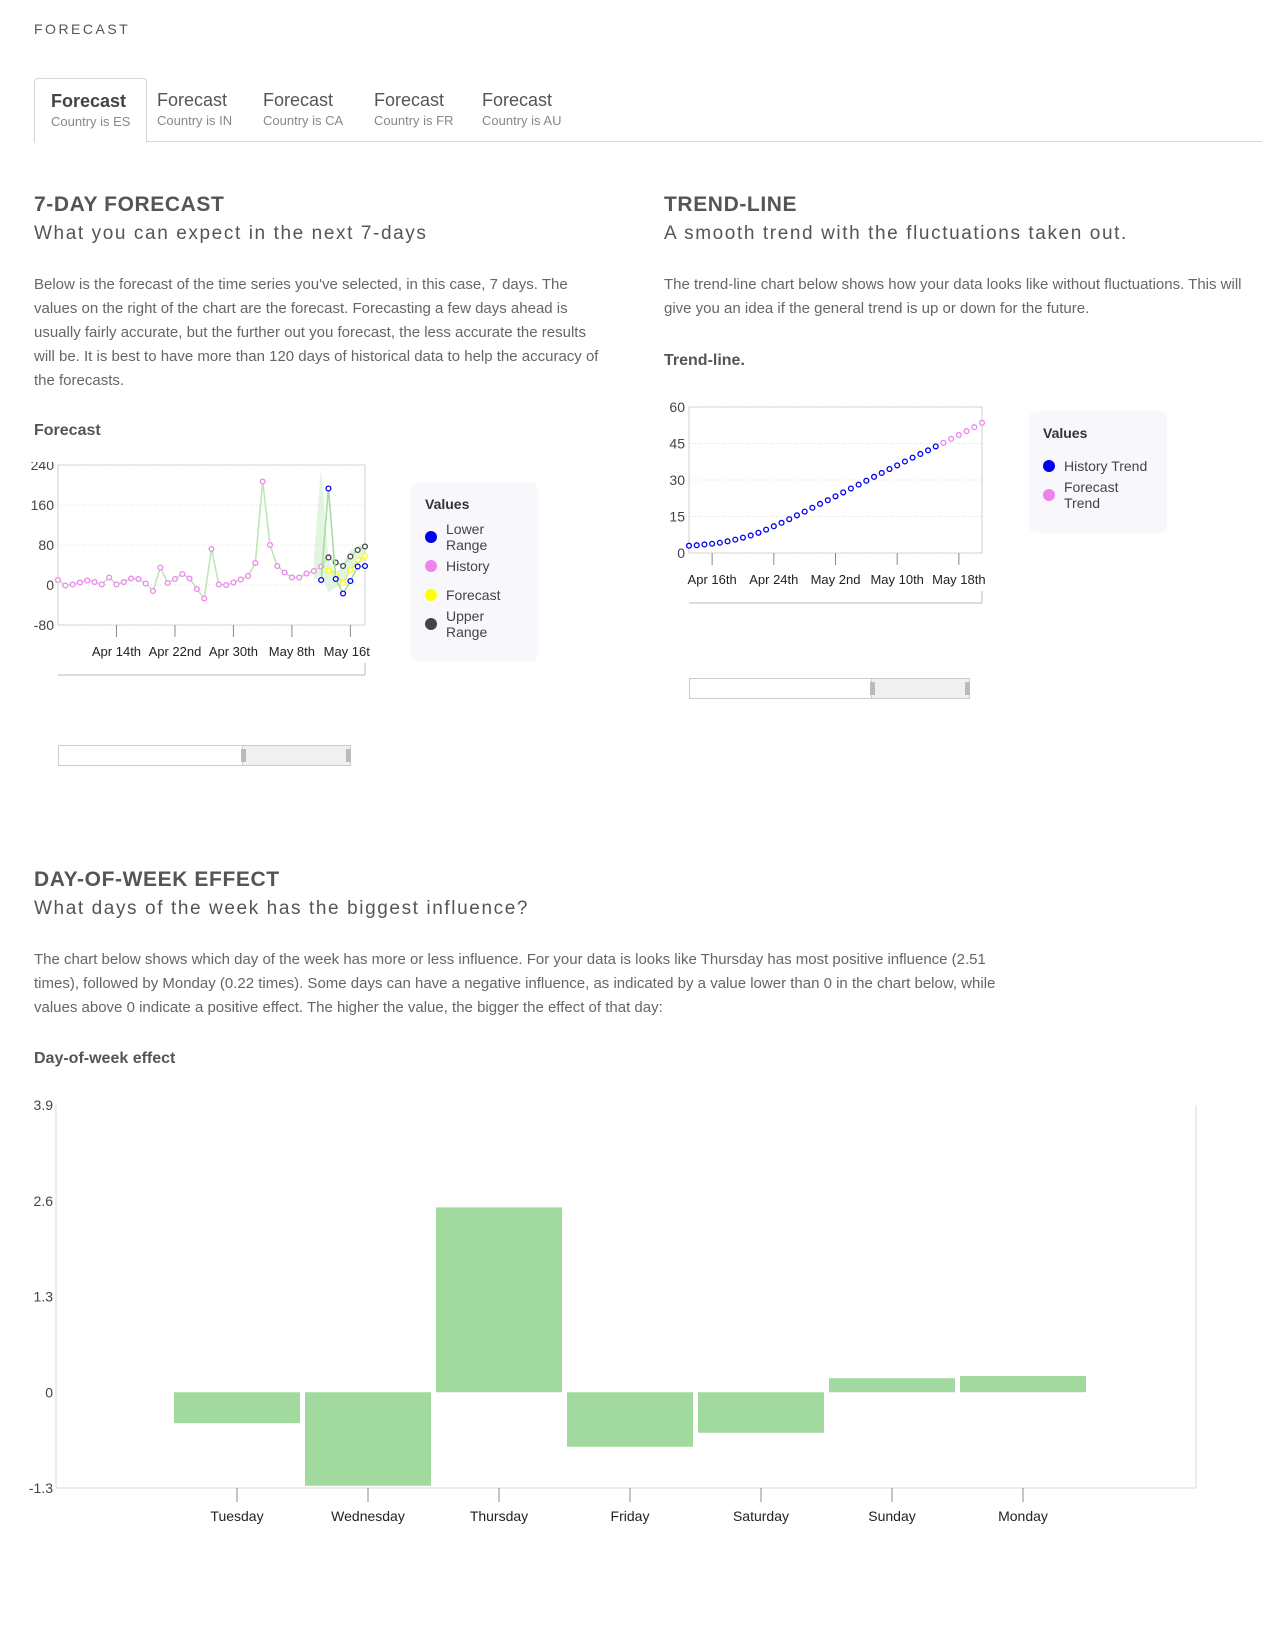 Image resolution: width=1262 pixels, height=1645 pixels. I want to click on legend-item-lower-range: Lower Range, so click(474, 536).